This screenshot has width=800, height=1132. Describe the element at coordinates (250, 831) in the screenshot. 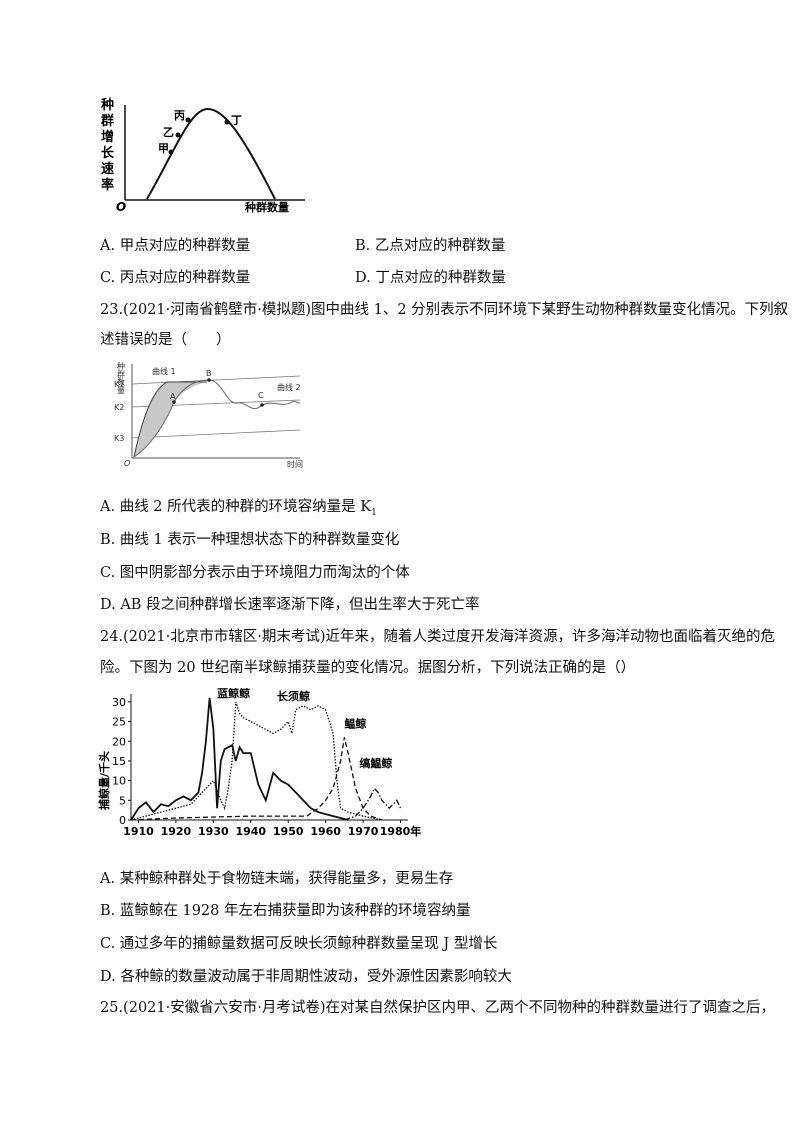

I see `x-tick-label: 1940` at that location.